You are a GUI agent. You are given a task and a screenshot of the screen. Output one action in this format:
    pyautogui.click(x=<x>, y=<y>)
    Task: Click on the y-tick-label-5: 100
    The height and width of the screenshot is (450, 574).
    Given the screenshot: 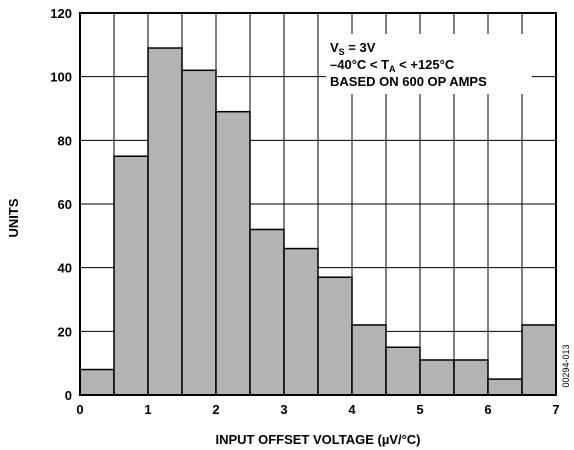 What is the action you would take?
    pyautogui.click(x=61, y=77)
    